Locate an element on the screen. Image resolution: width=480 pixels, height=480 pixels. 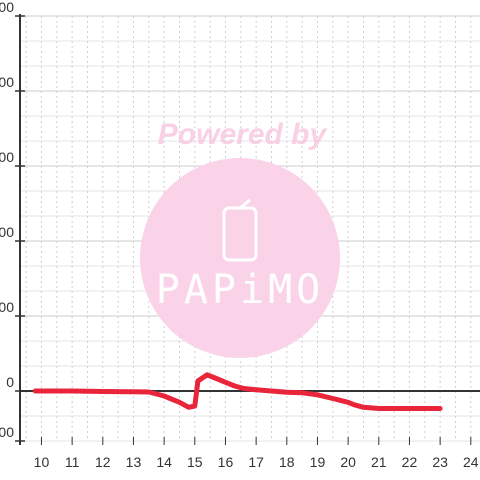
phone-icon is located at coordinates (240, 230).